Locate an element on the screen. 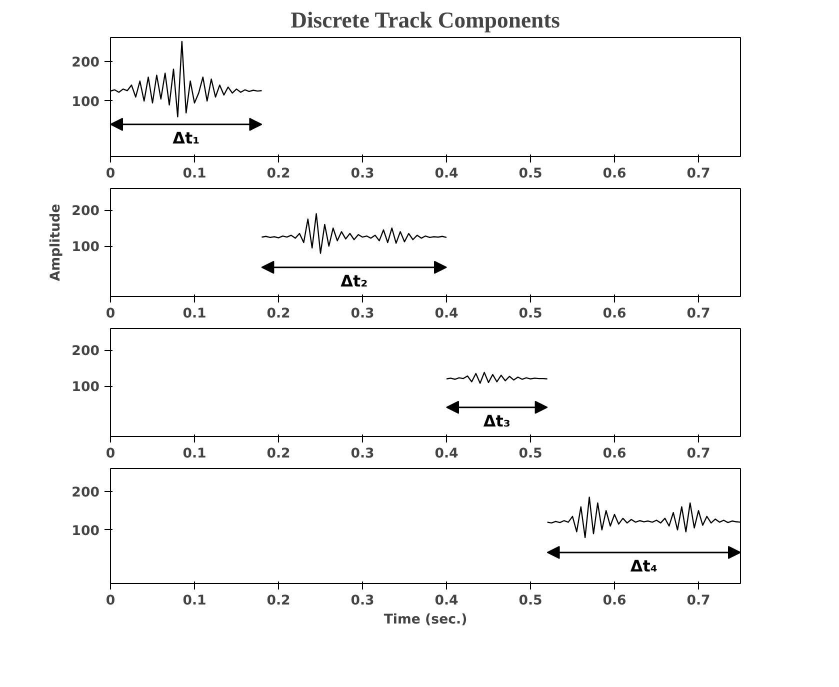 The height and width of the screenshot is (687, 839). y-axis-title: Amplitude is located at coordinates (56, 243).